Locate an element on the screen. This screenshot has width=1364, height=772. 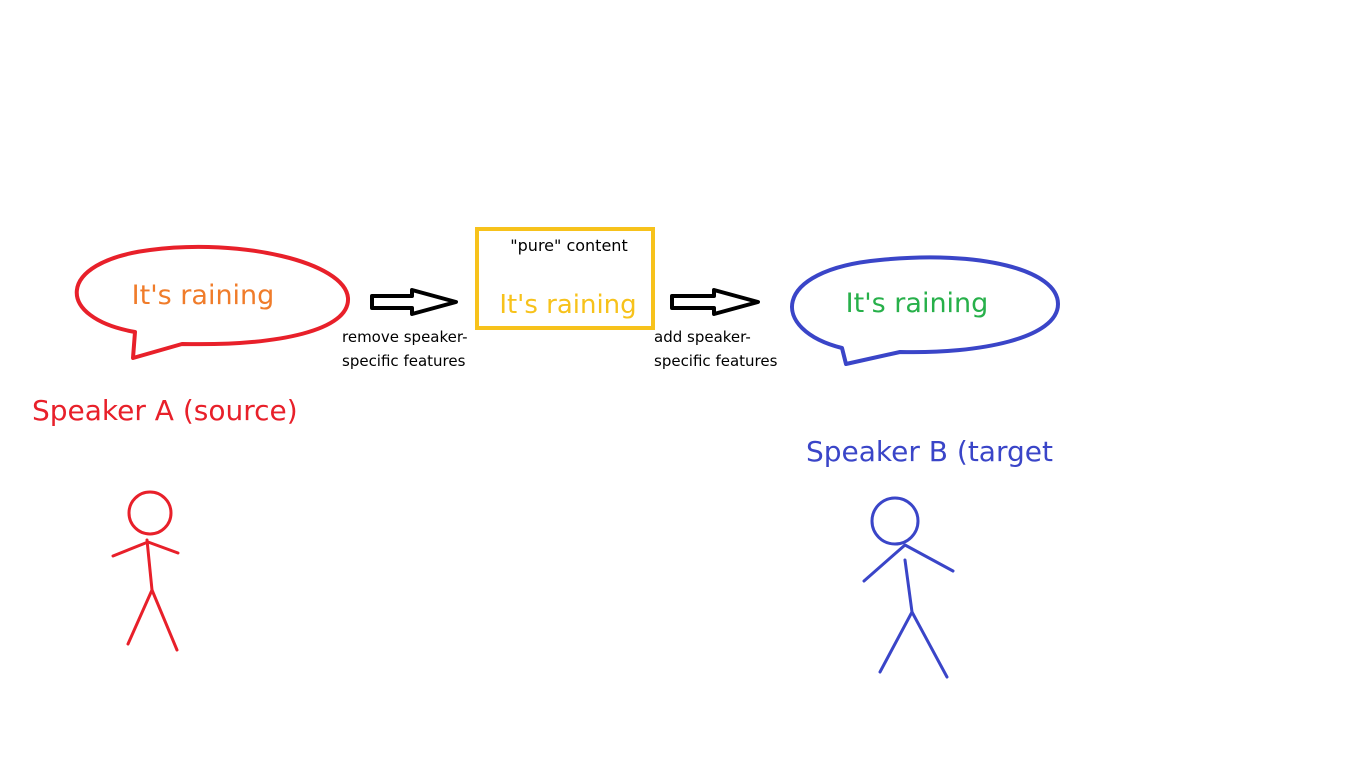
pure-content-title: "pure" content is located at coordinates (568, 245).